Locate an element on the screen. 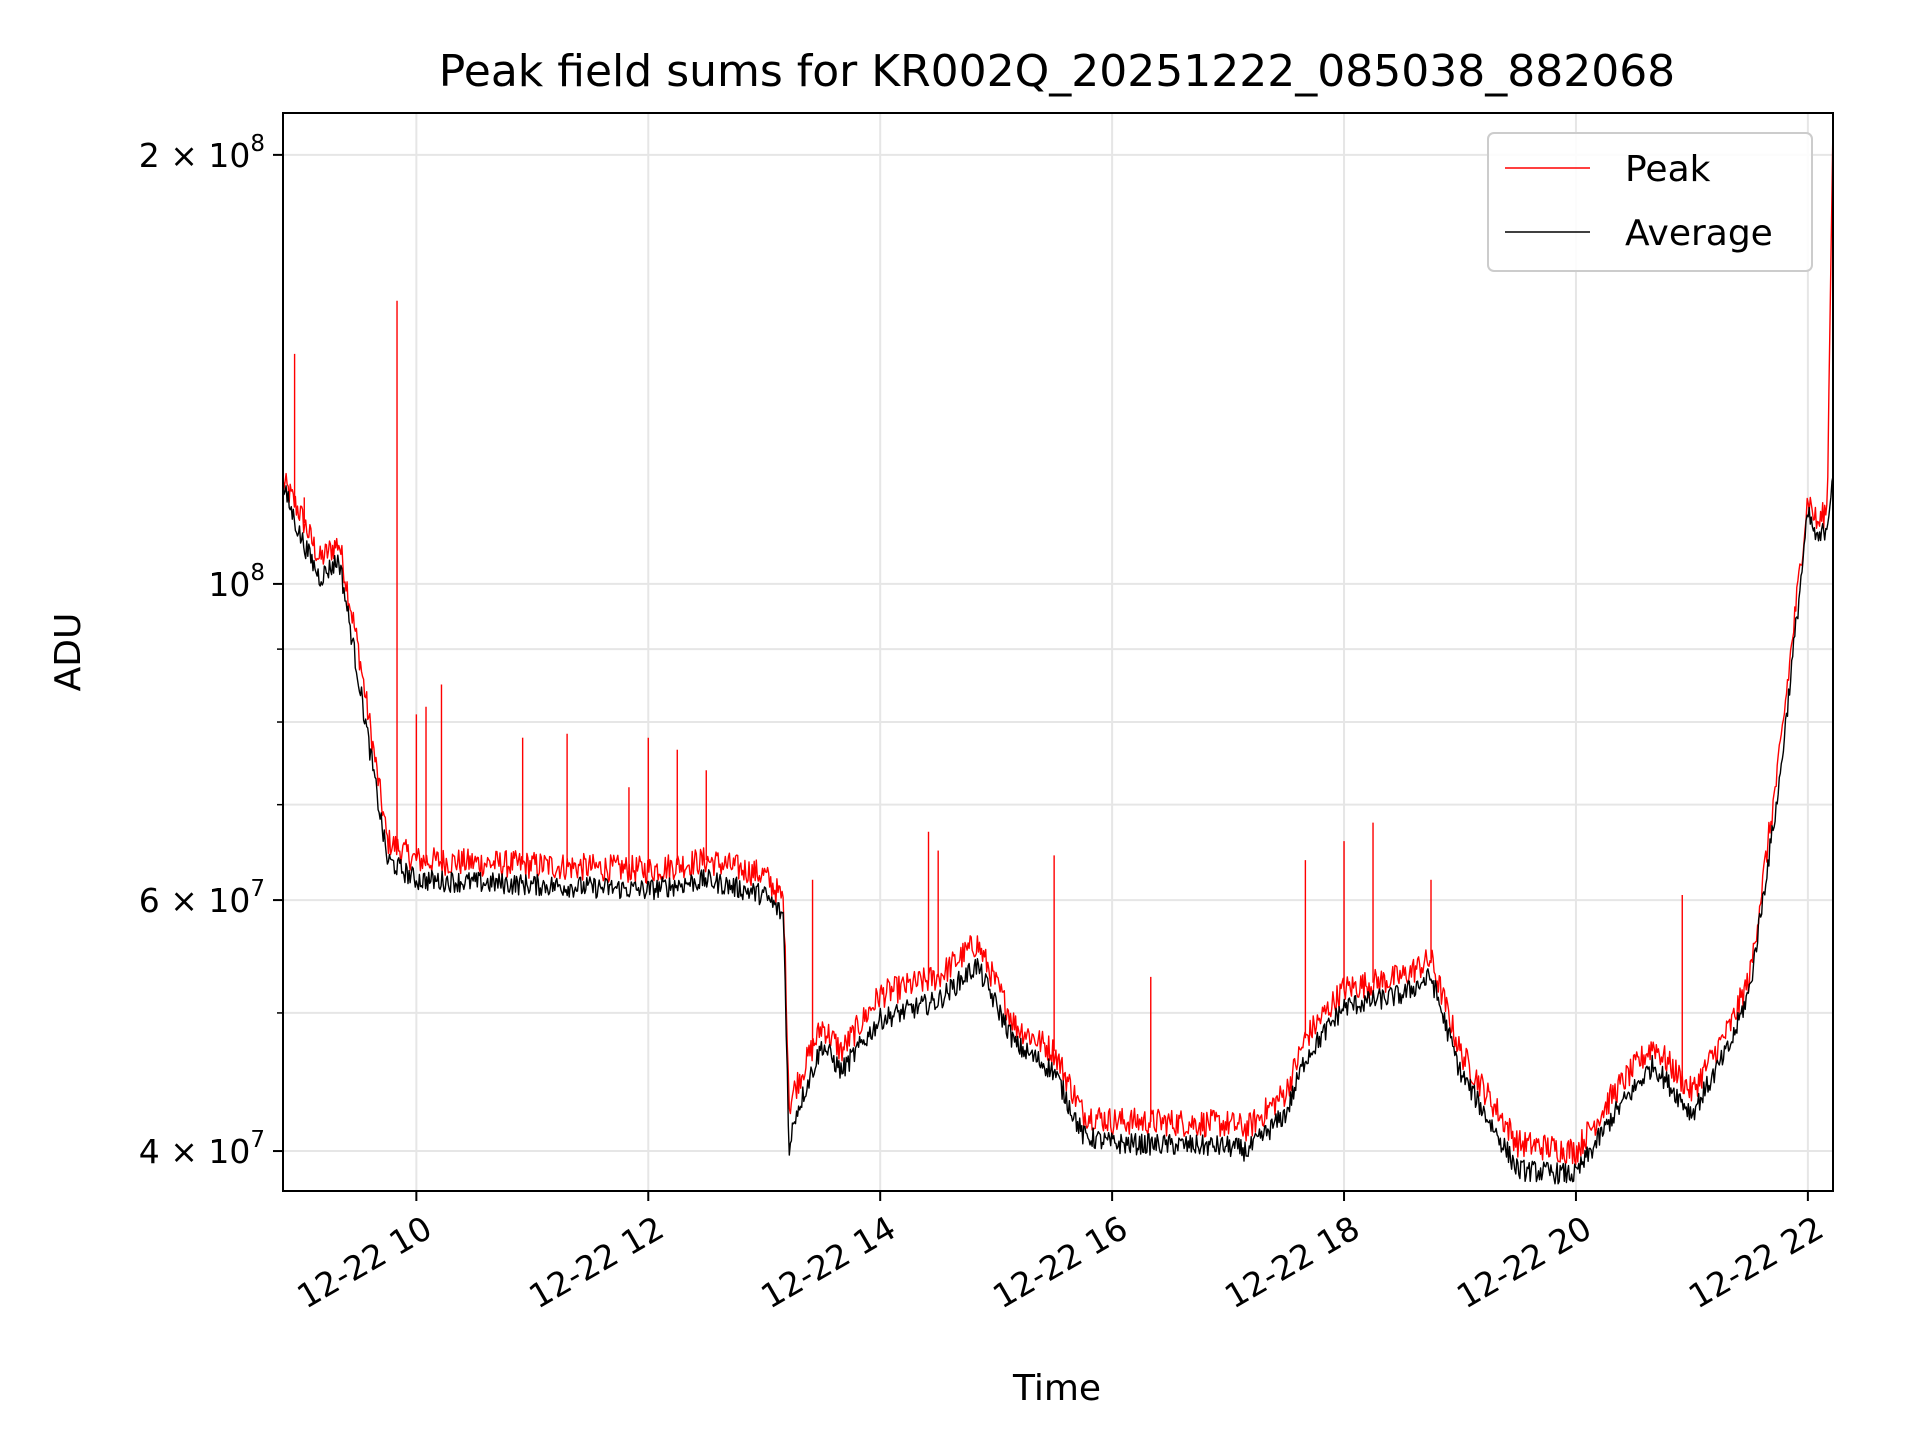 The image size is (1920, 1440). legend-label-peak: Peak is located at coordinates (1668, 169).